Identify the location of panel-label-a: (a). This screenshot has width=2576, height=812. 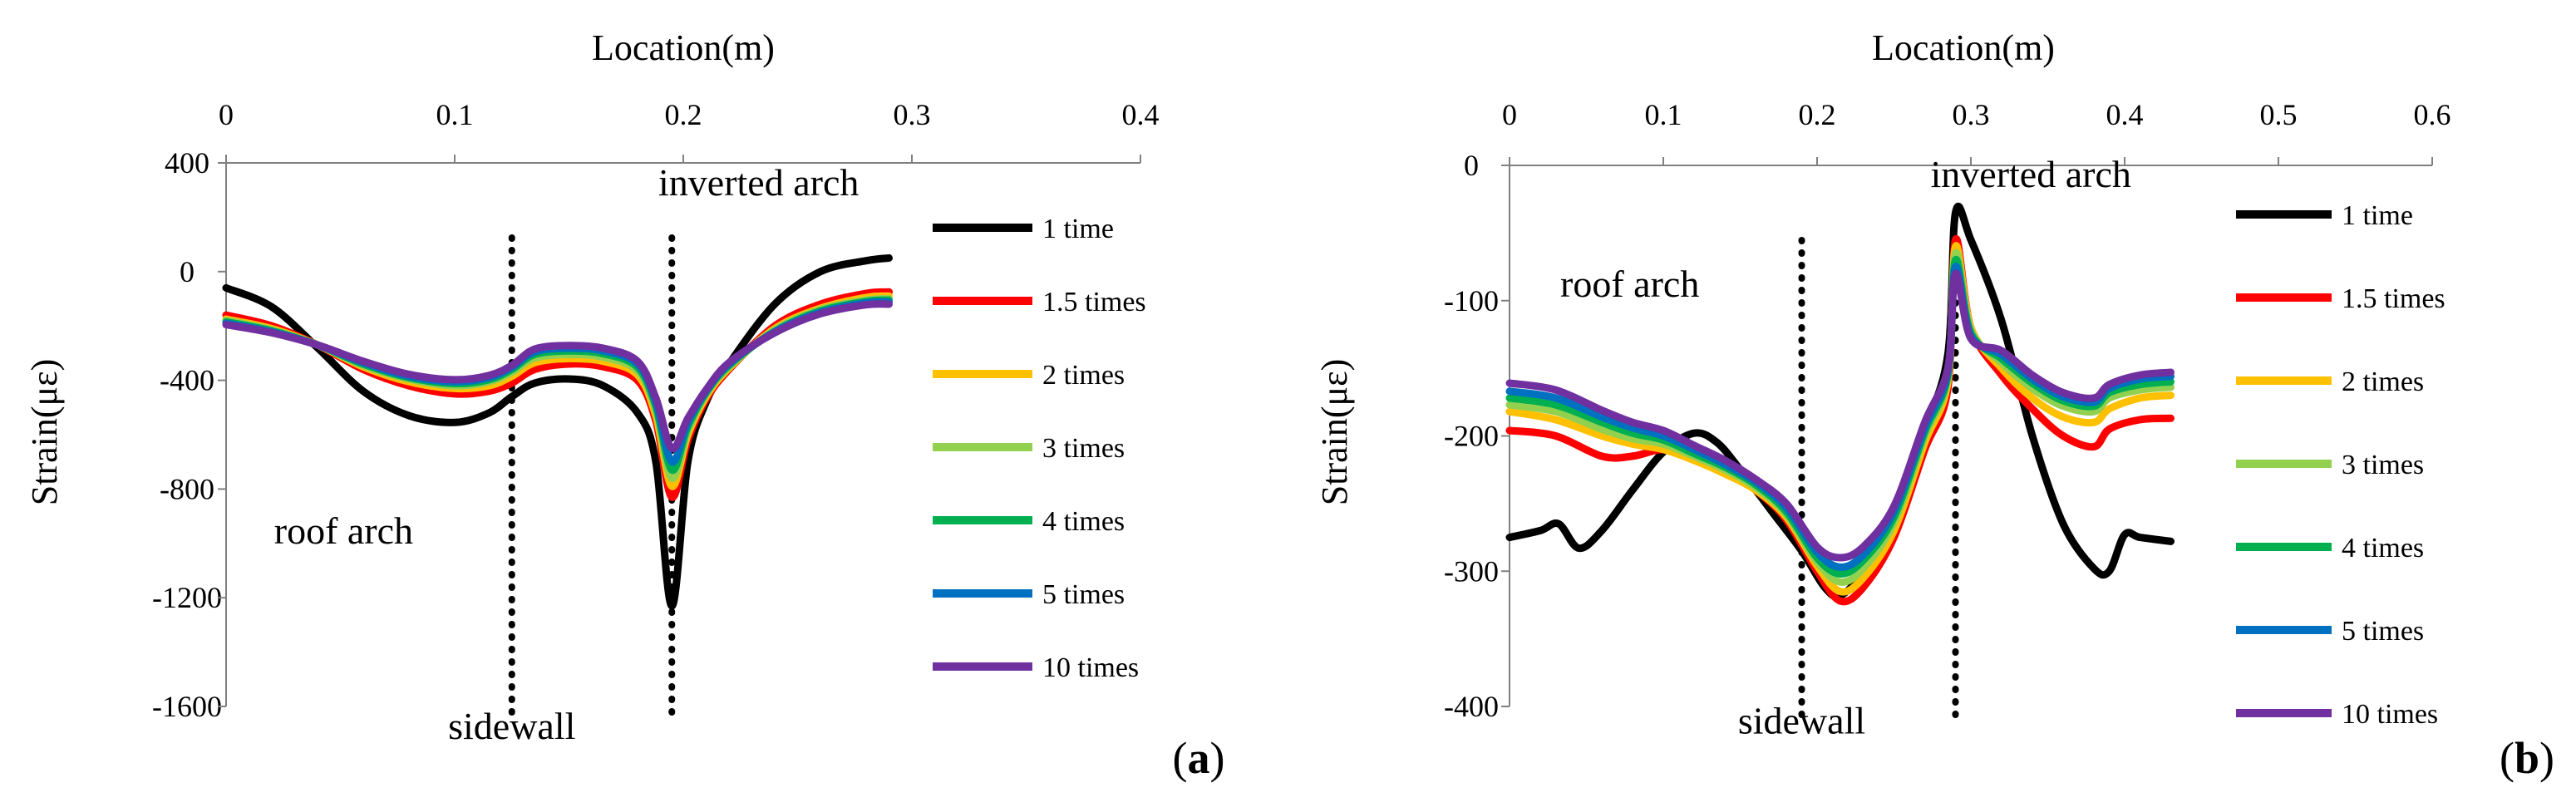
(1199, 758).